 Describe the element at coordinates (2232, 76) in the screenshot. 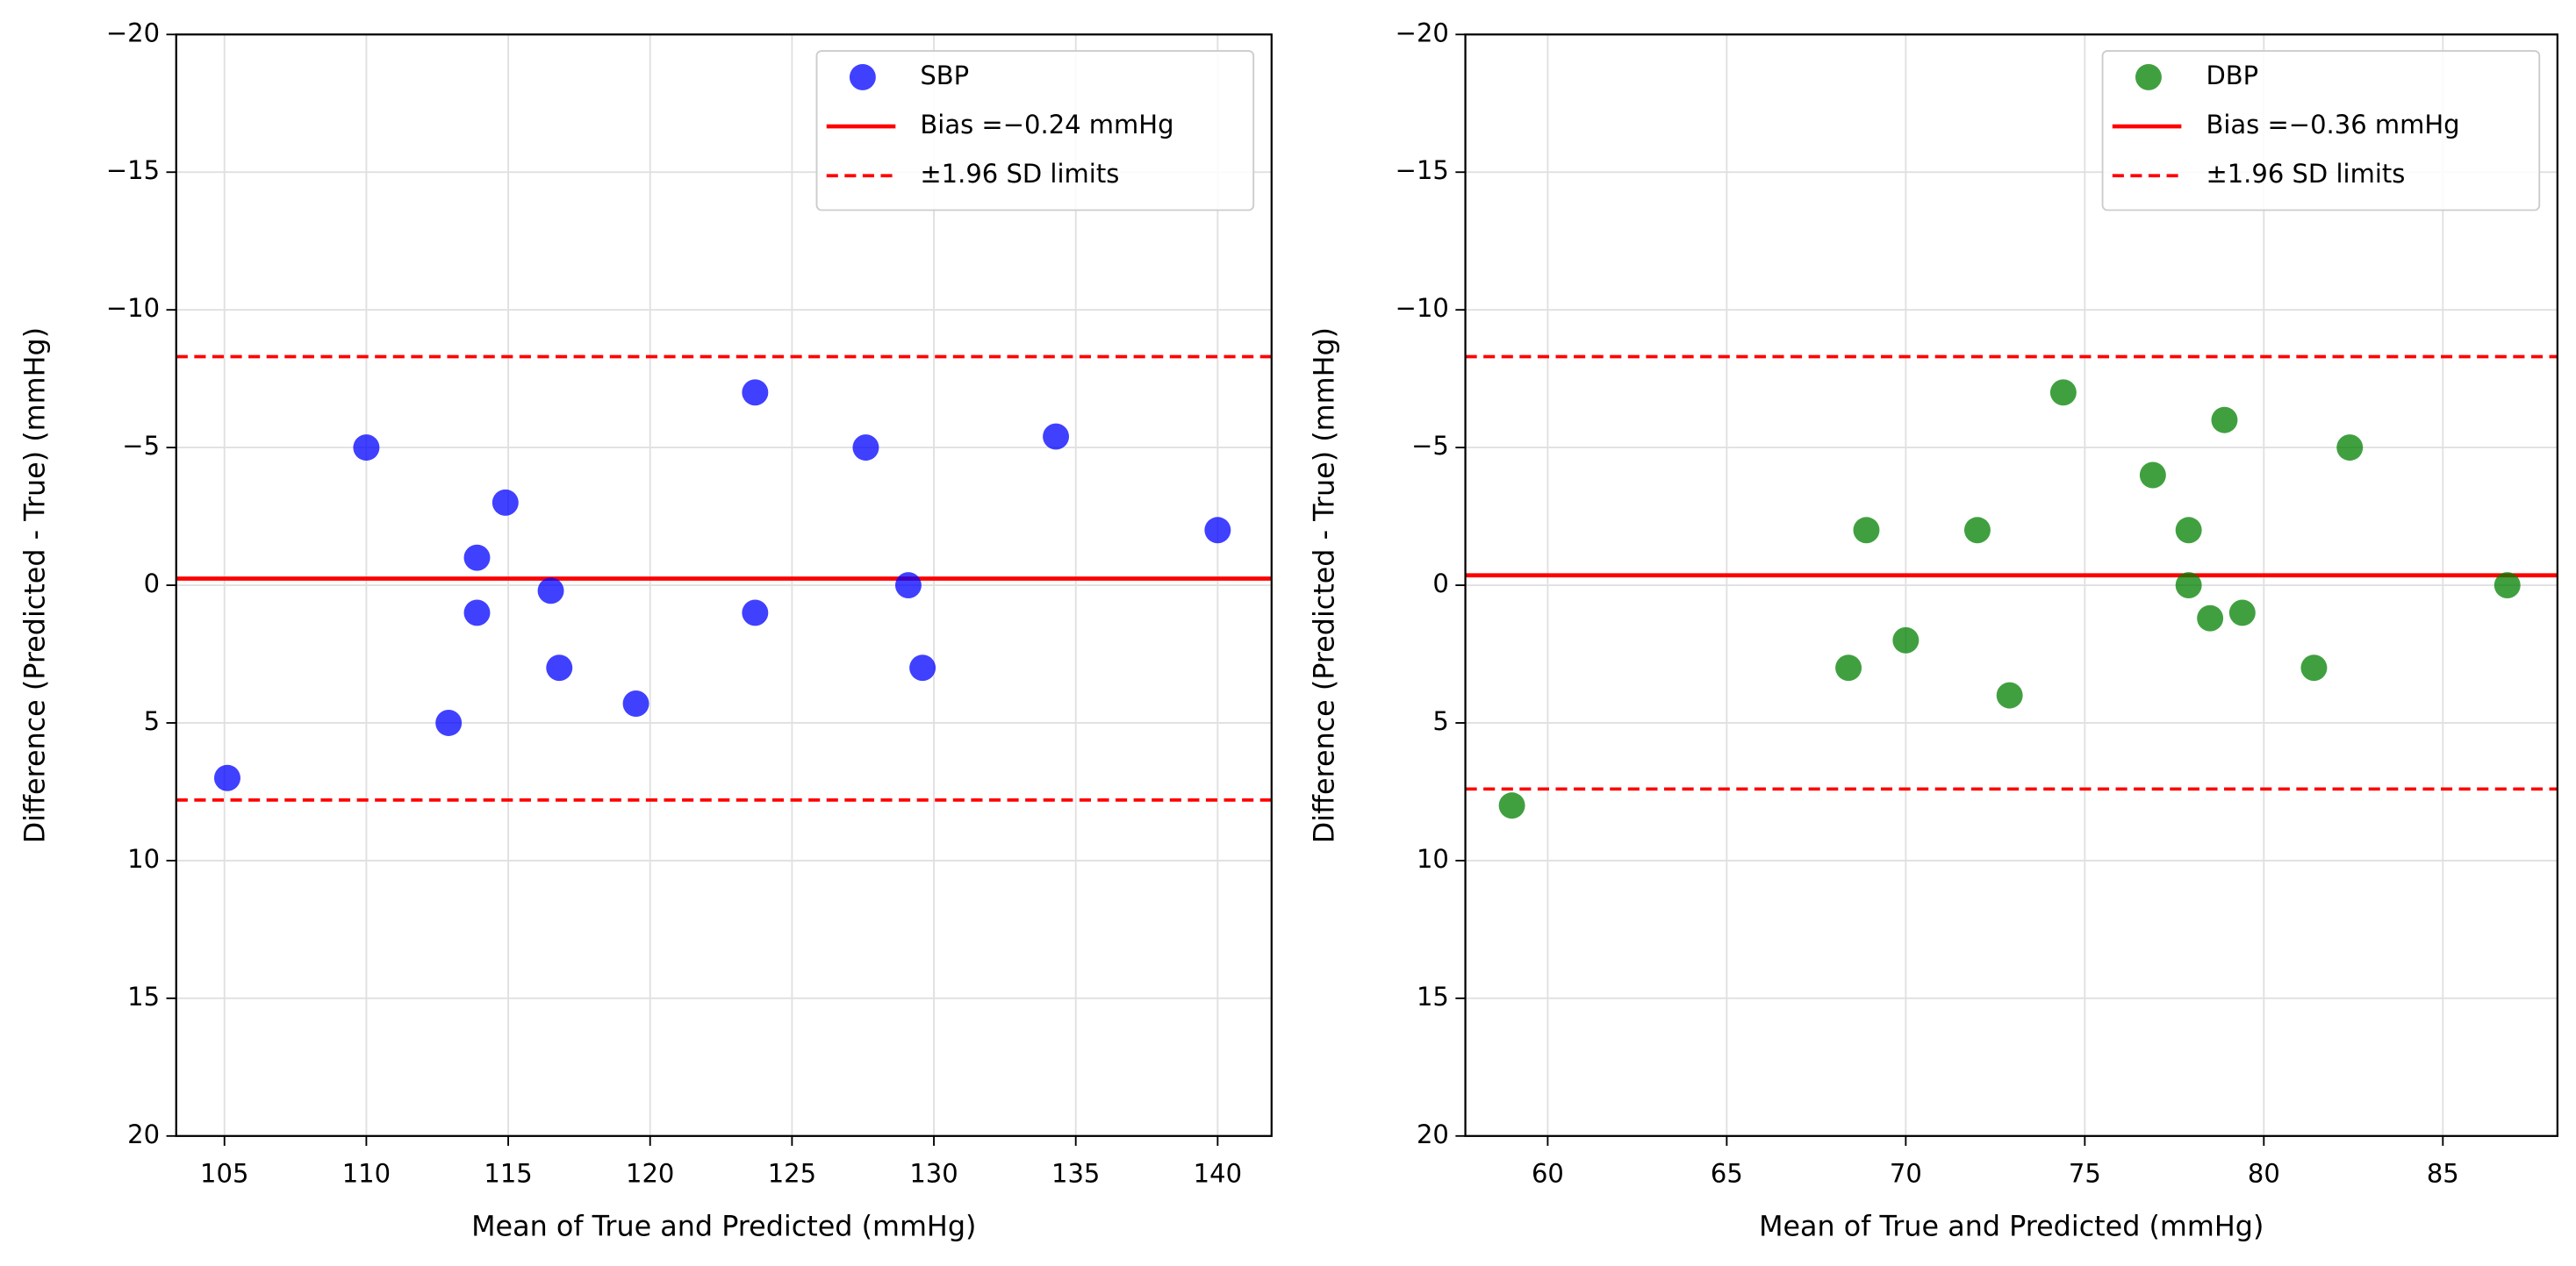

I see `legend-label: DBP` at that location.